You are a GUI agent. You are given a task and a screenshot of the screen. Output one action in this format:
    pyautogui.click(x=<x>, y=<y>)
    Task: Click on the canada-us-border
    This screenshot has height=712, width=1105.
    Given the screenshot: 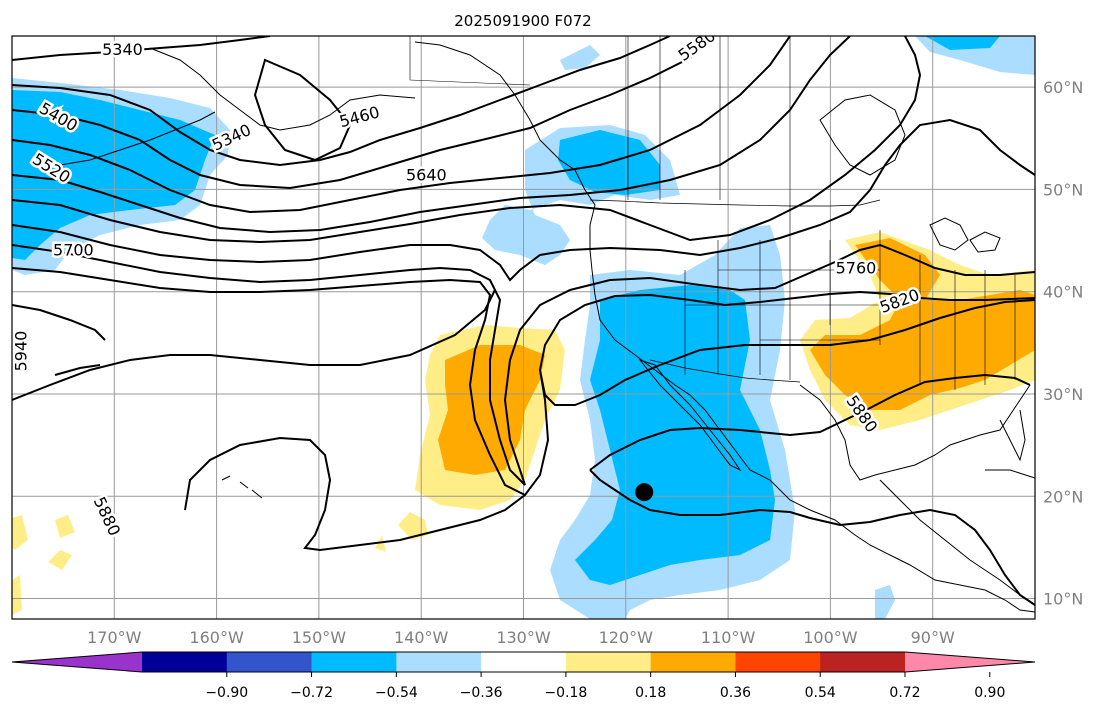 What is the action you would take?
    pyautogui.click(x=735, y=203)
    